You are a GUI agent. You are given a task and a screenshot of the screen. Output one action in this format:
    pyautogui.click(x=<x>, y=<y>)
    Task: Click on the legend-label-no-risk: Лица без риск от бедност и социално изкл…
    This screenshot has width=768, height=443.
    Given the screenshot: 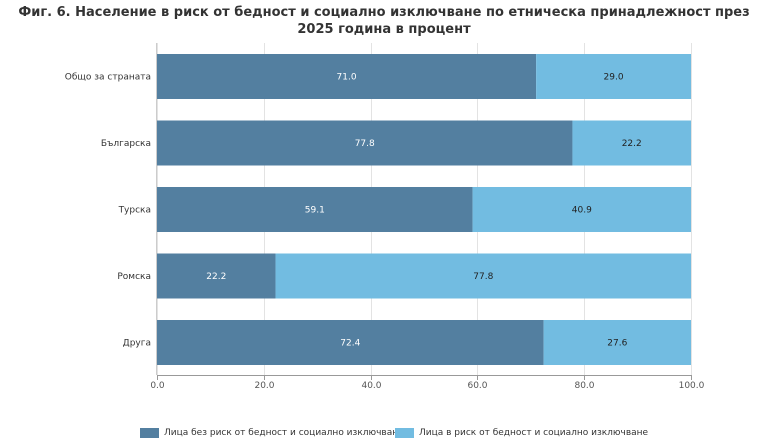 What is the action you would take?
    pyautogui.click(x=284, y=433)
    